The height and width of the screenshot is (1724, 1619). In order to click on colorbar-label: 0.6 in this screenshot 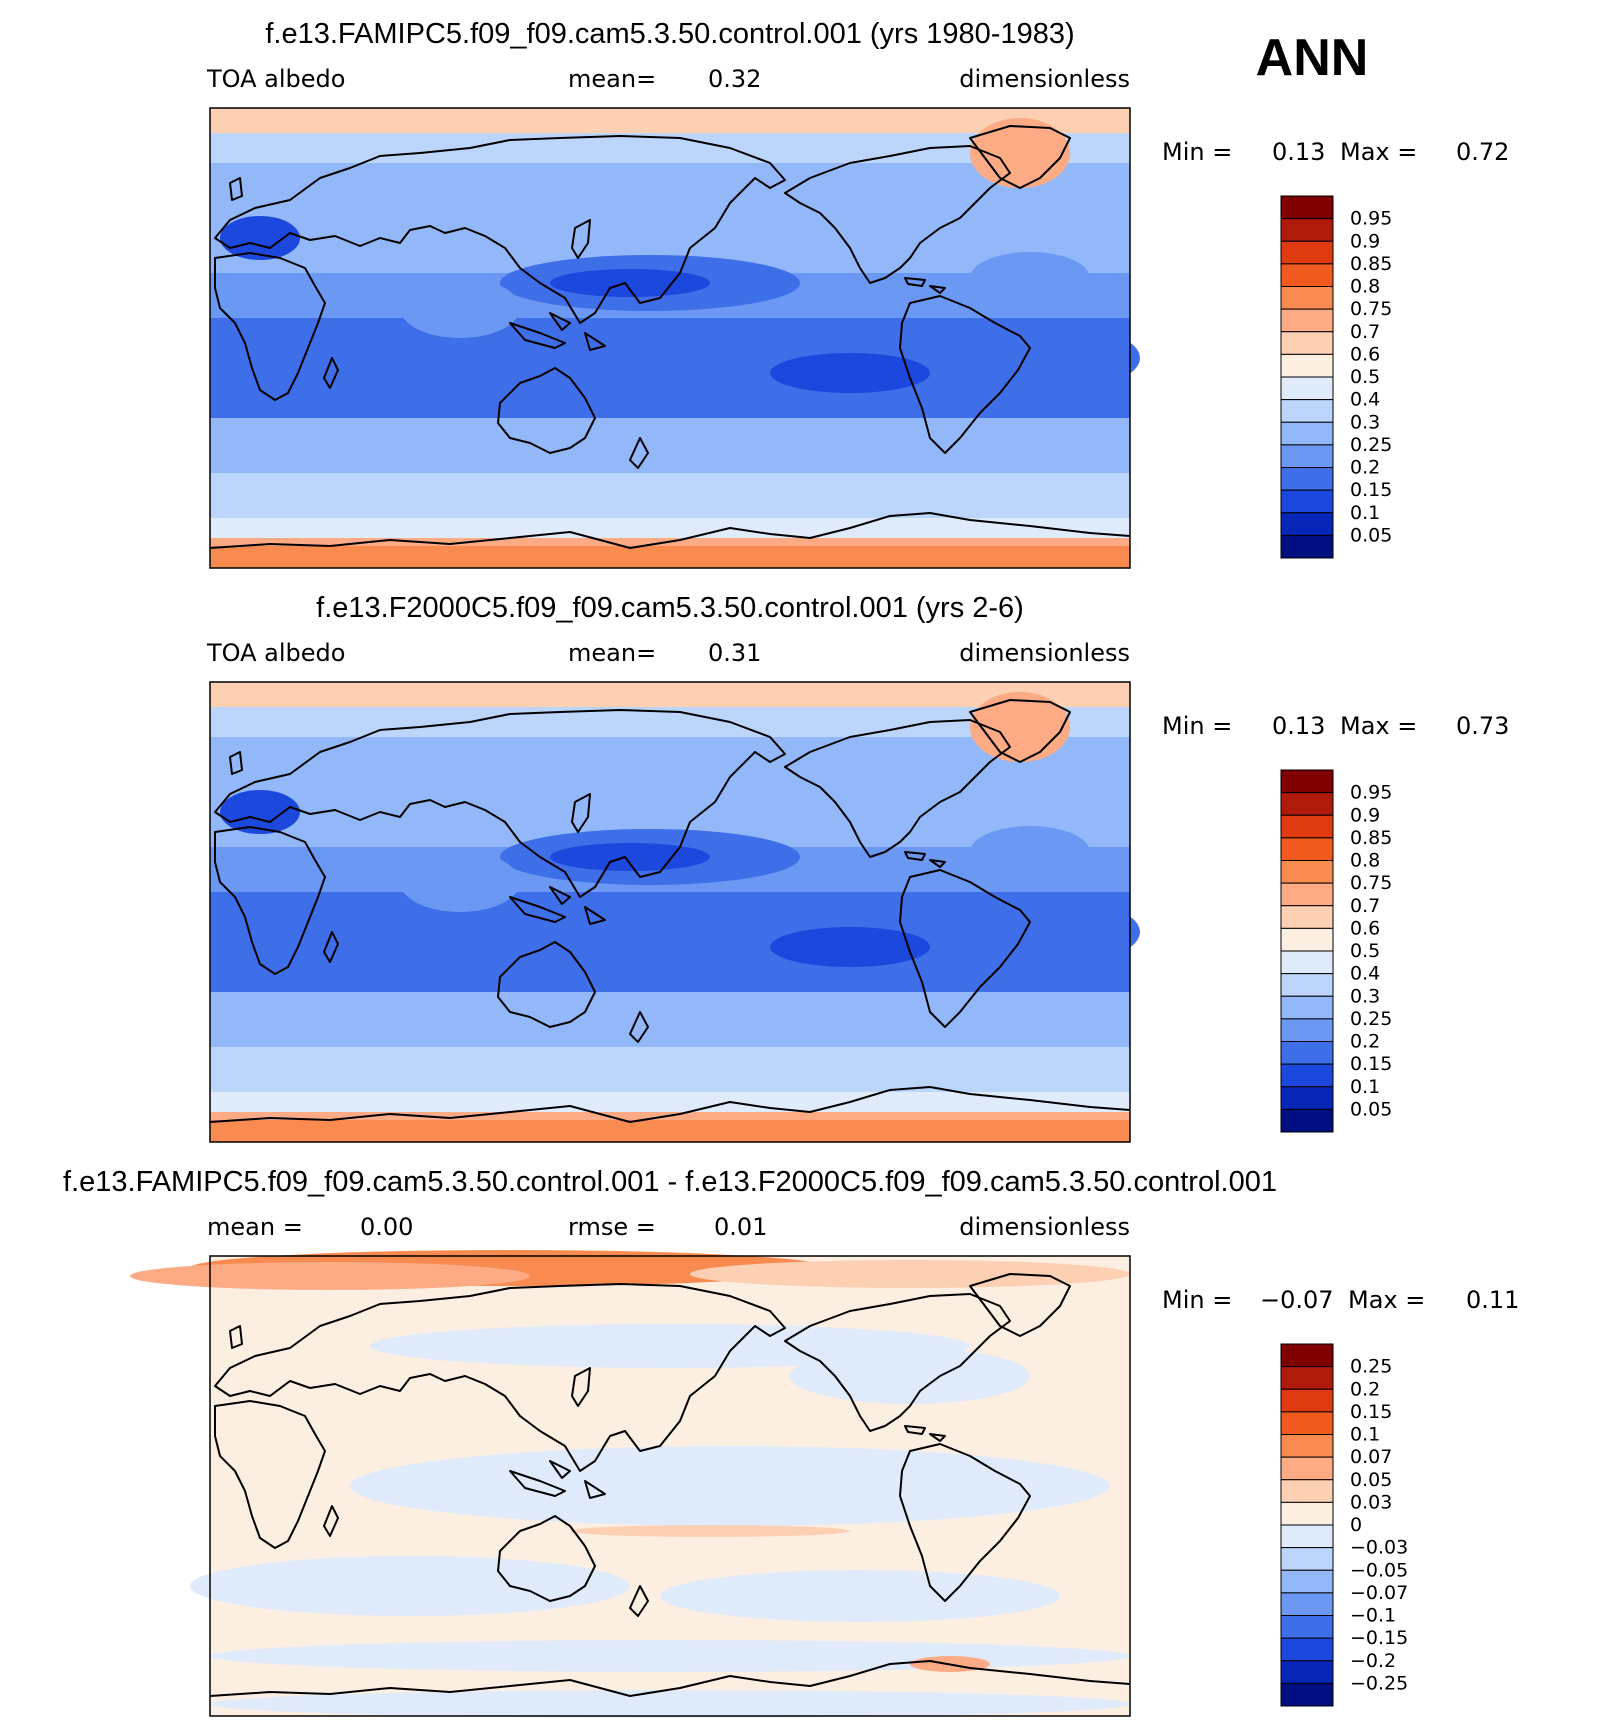, I will do `click(1365, 928)`.